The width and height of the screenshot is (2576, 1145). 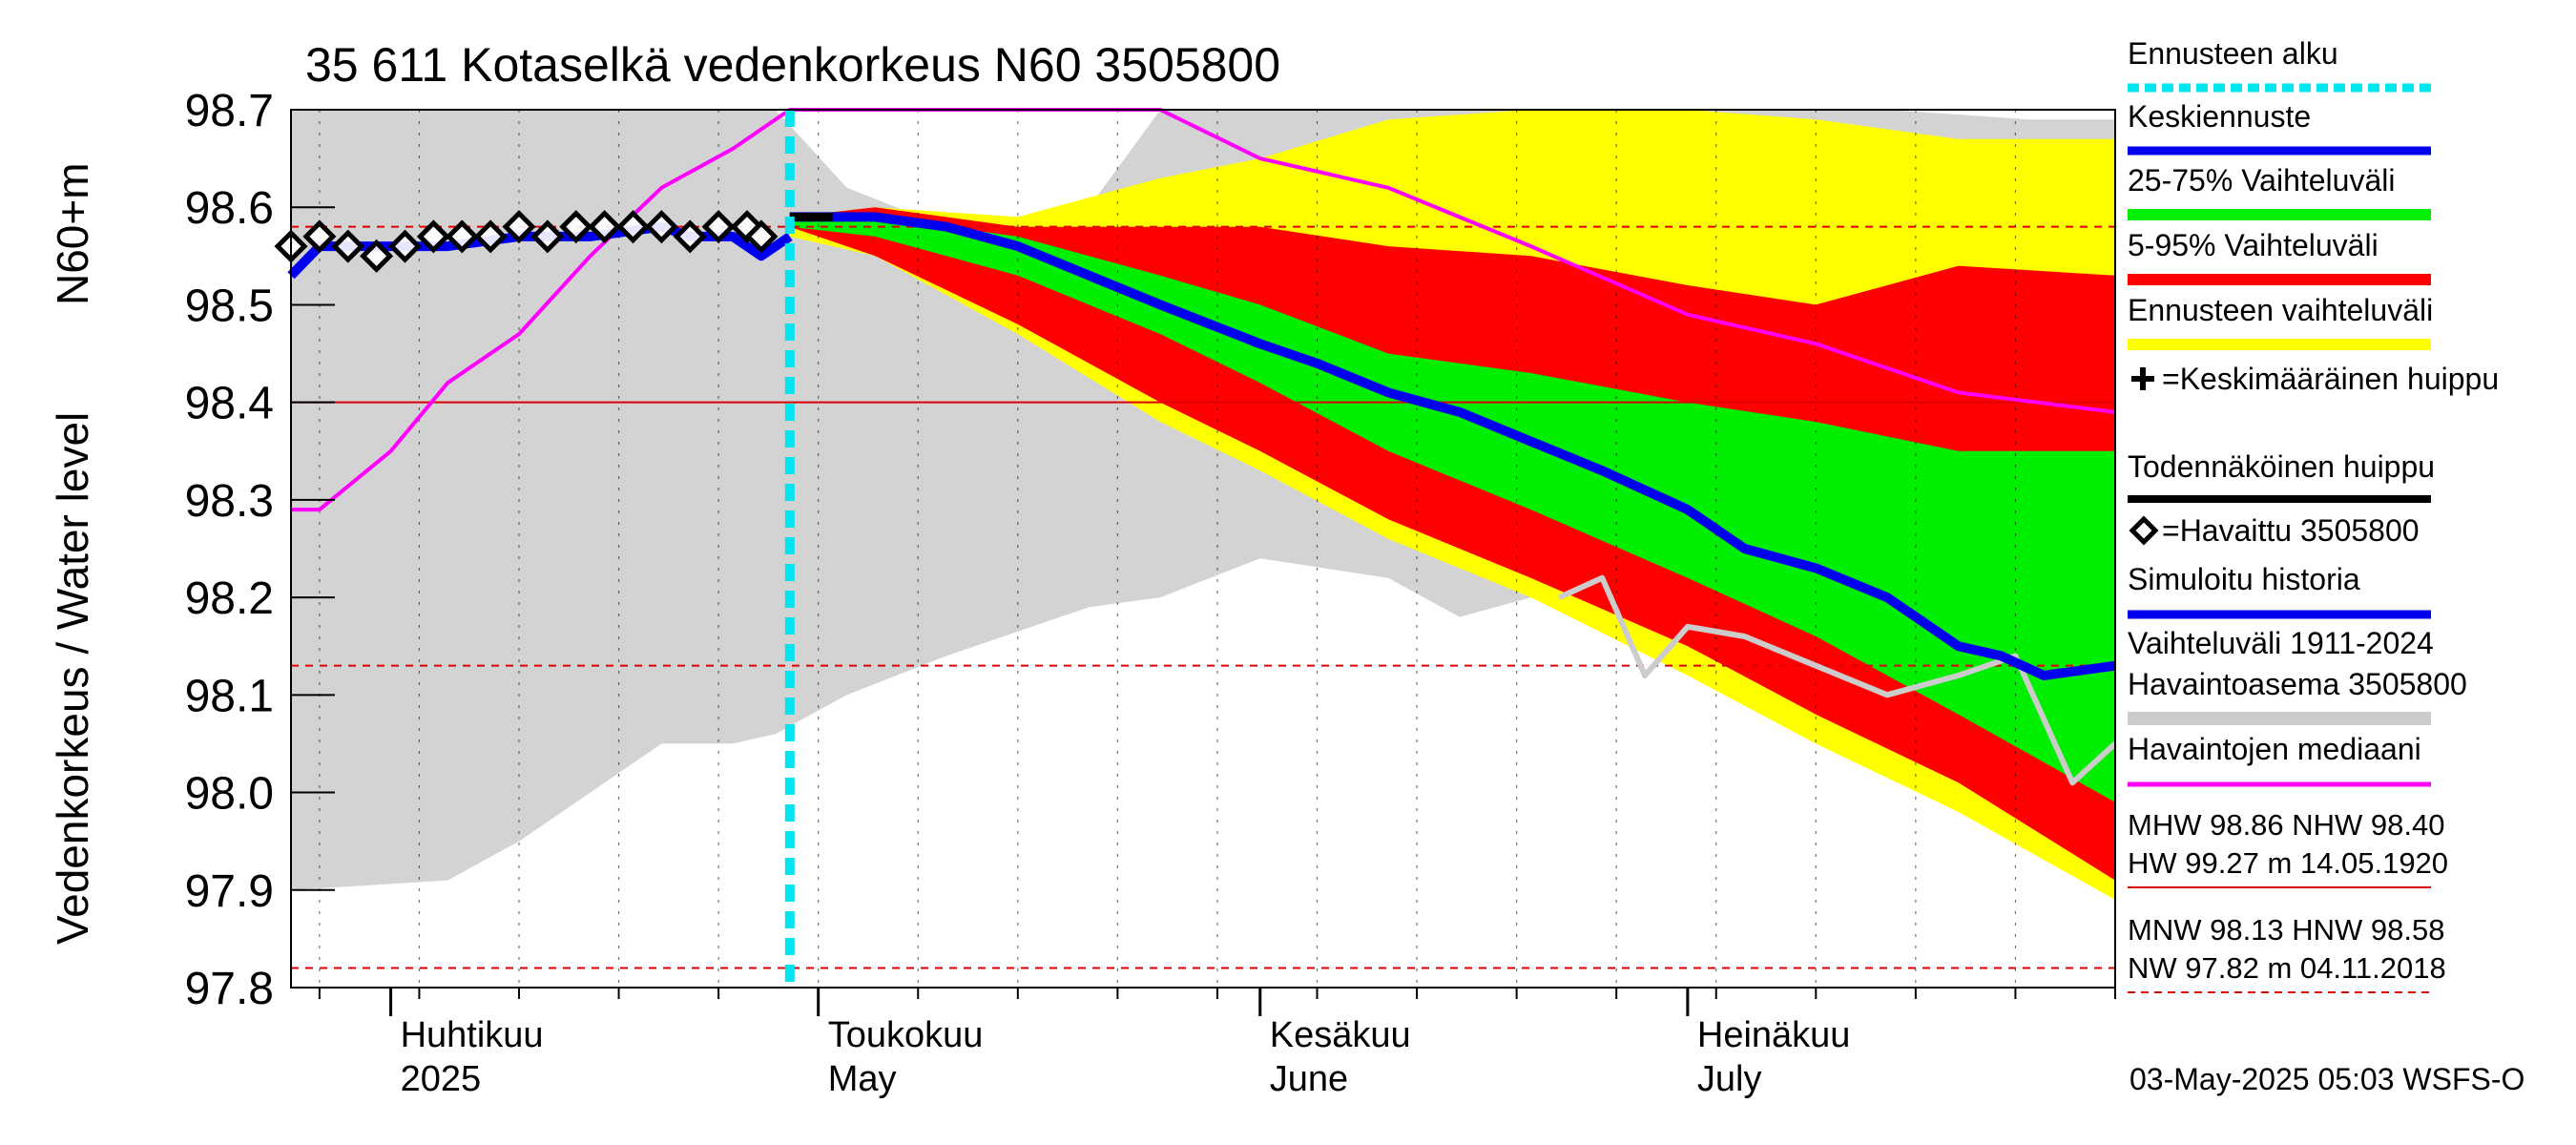 What do you see at coordinates (1838, 680) in the screenshot?
I see `station-observation-line` at bounding box center [1838, 680].